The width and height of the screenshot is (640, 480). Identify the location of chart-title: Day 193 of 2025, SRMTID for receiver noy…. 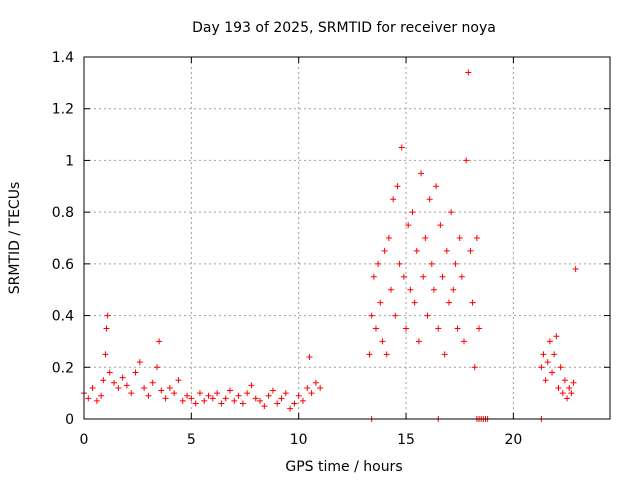
(344, 28).